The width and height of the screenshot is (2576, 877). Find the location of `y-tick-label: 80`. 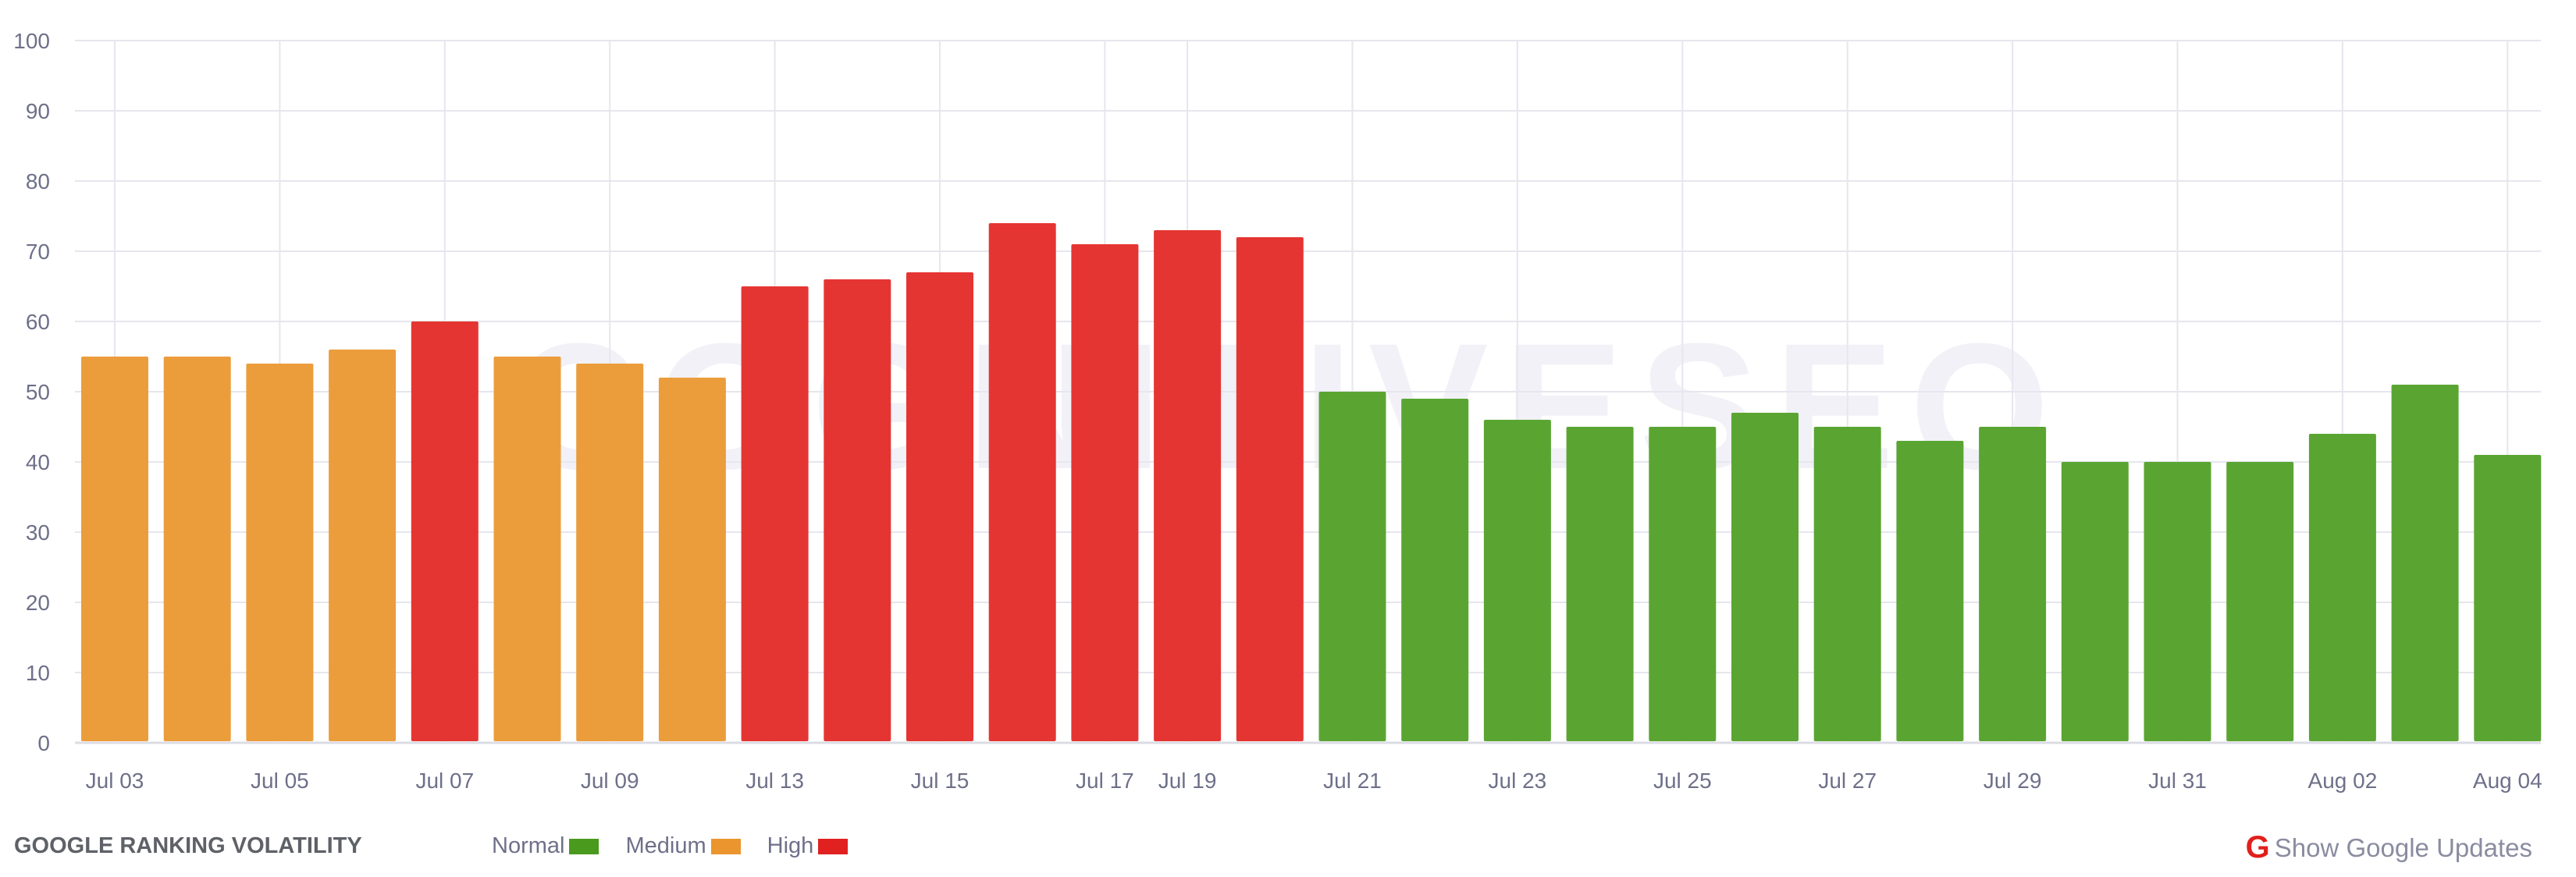

y-tick-label: 80 is located at coordinates (38, 181).